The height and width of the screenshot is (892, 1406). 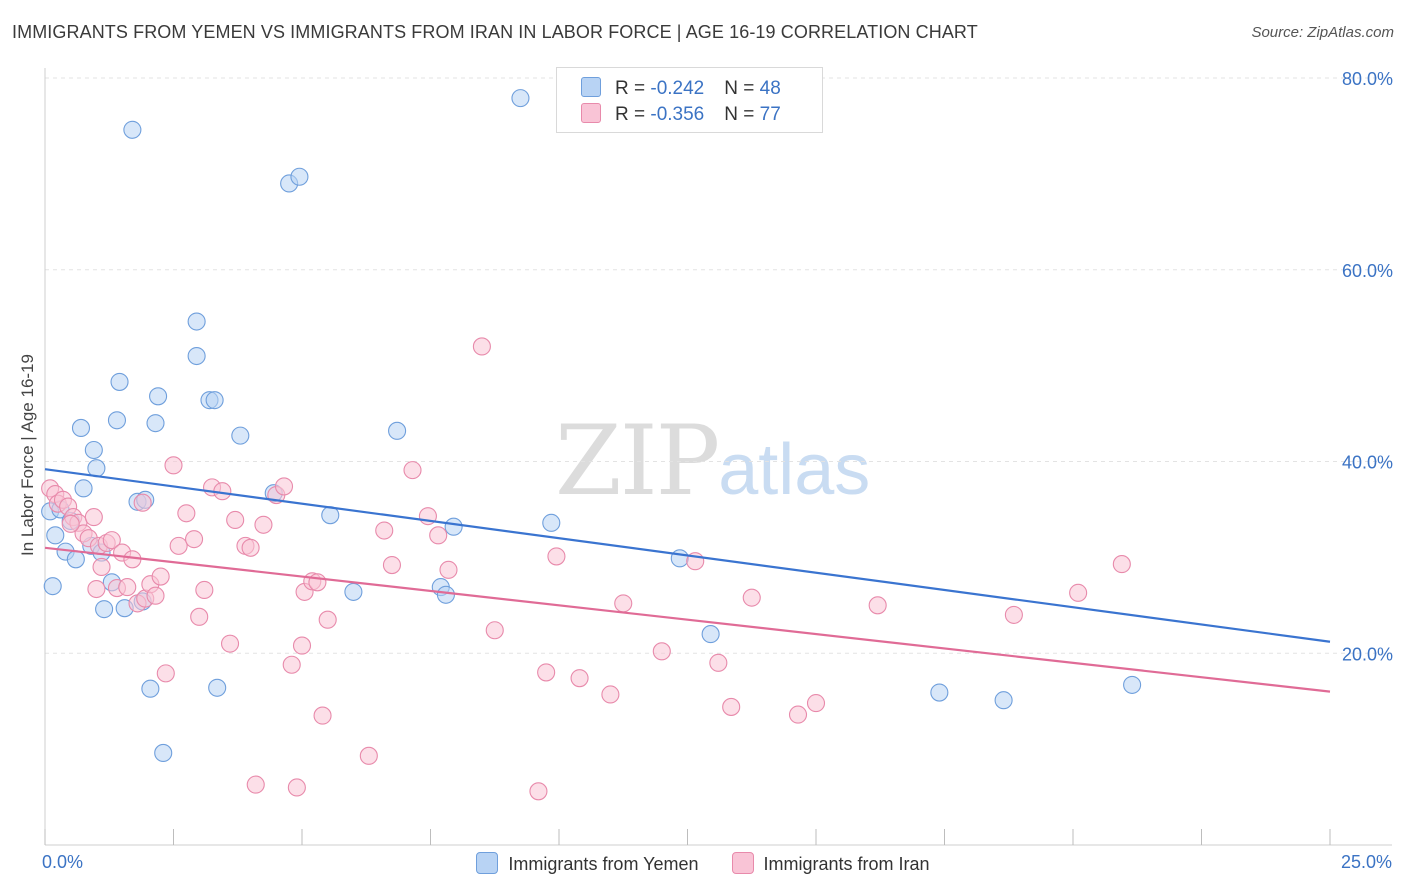 What do you see at coordinates (1367, 654) in the screenshot?
I see `y-tick-label-0: 20.0%` at bounding box center [1367, 654].